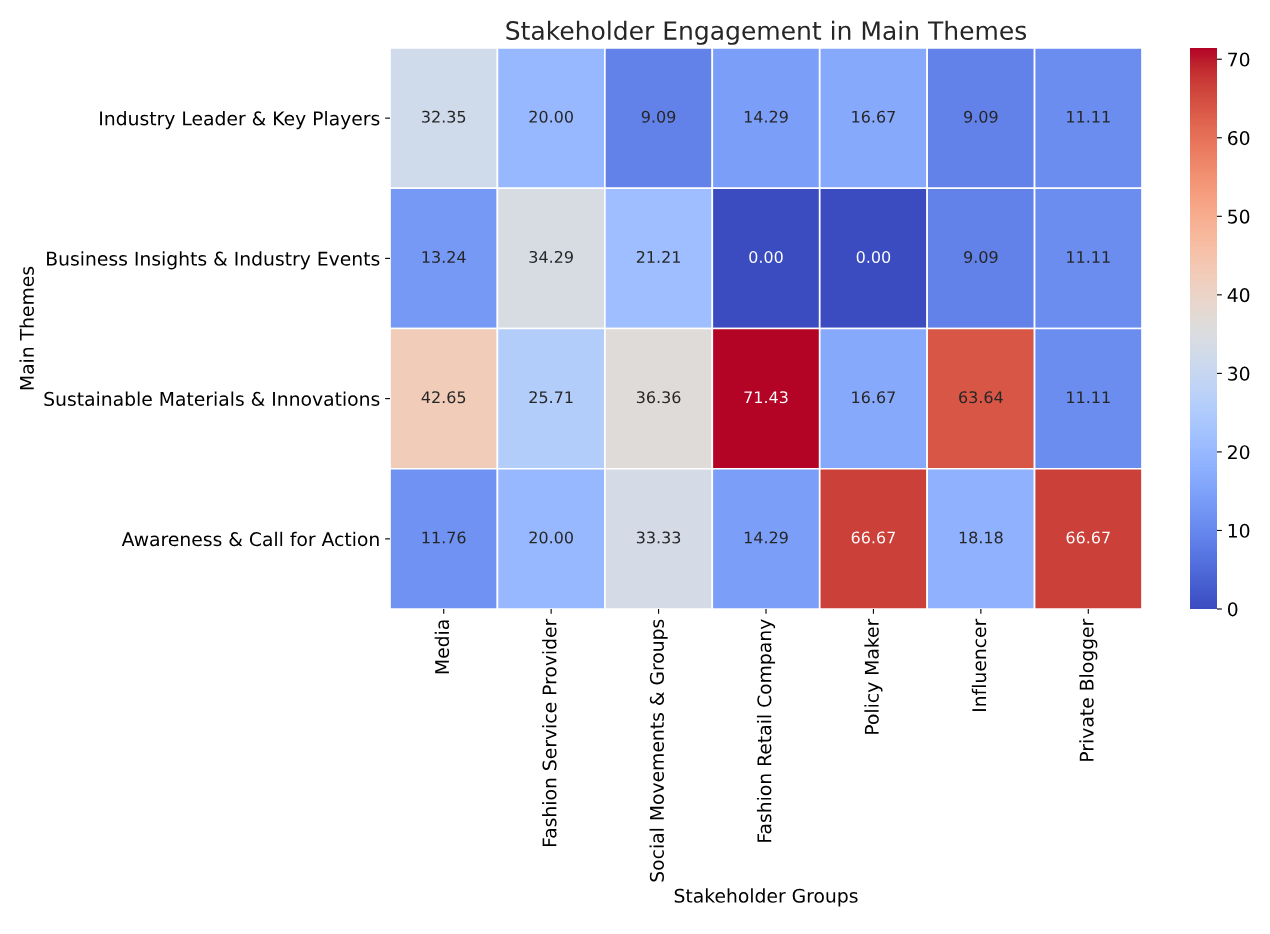 This screenshot has height=934, width=1270. I want to click on data-label: 32.35, so click(444, 116).